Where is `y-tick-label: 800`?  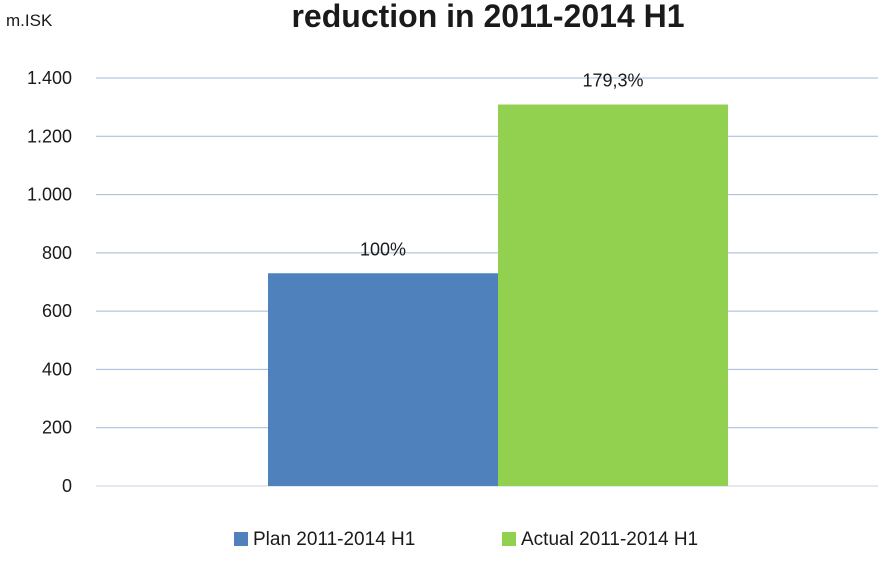 y-tick-label: 800 is located at coordinates (57, 253).